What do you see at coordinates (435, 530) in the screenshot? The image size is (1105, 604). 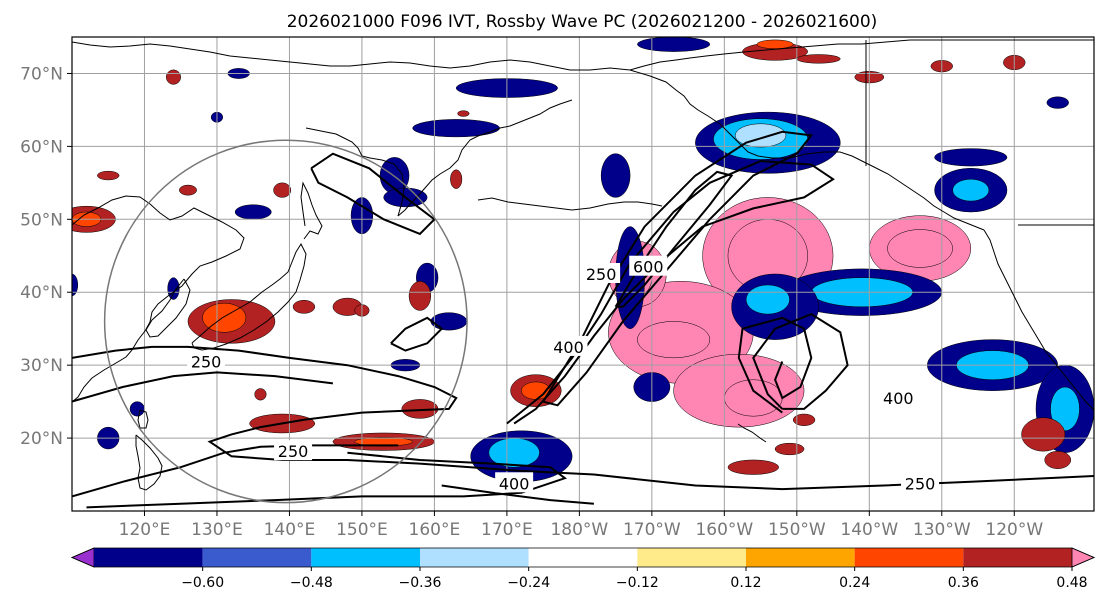 I see `x-tick-label-4: 160°E` at bounding box center [435, 530].